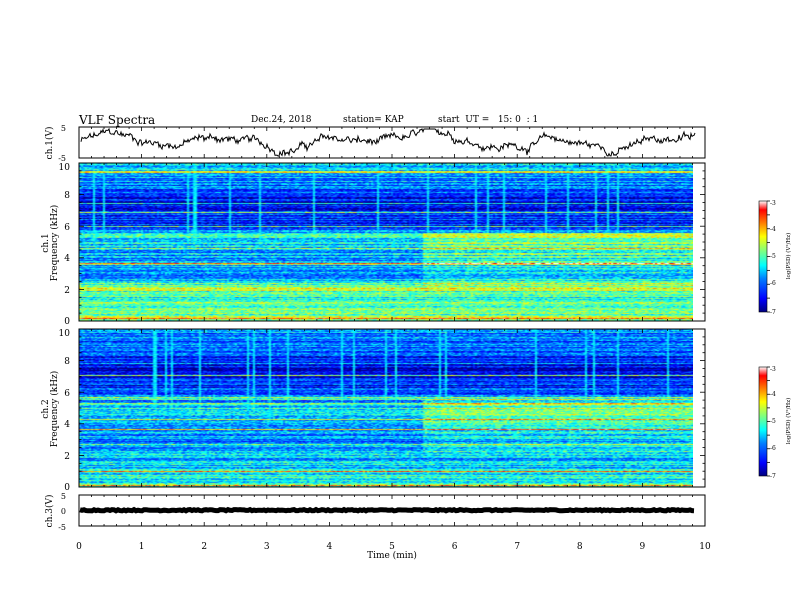 Image resolution: width=792 pixels, height=612 pixels. What do you see at coordinates (517, 547) in the screenshot?
I see `x-tick-label: 7` at bounding box center [517, 547].